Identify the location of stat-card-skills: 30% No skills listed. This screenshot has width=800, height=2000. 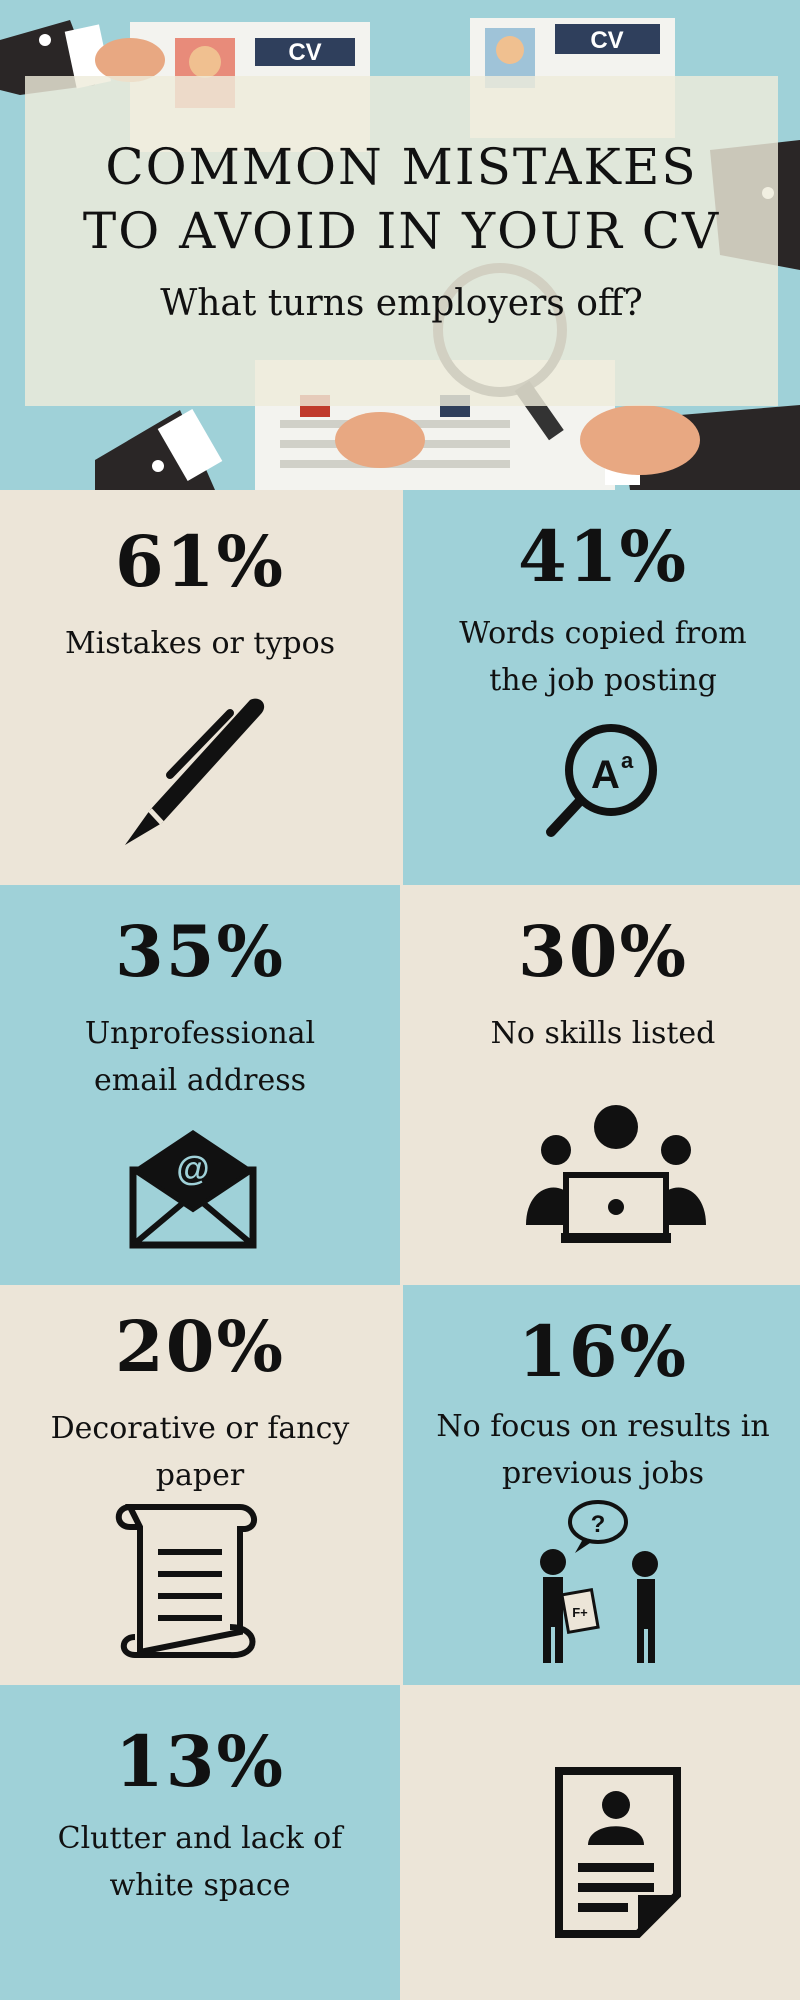
(601, 1085).